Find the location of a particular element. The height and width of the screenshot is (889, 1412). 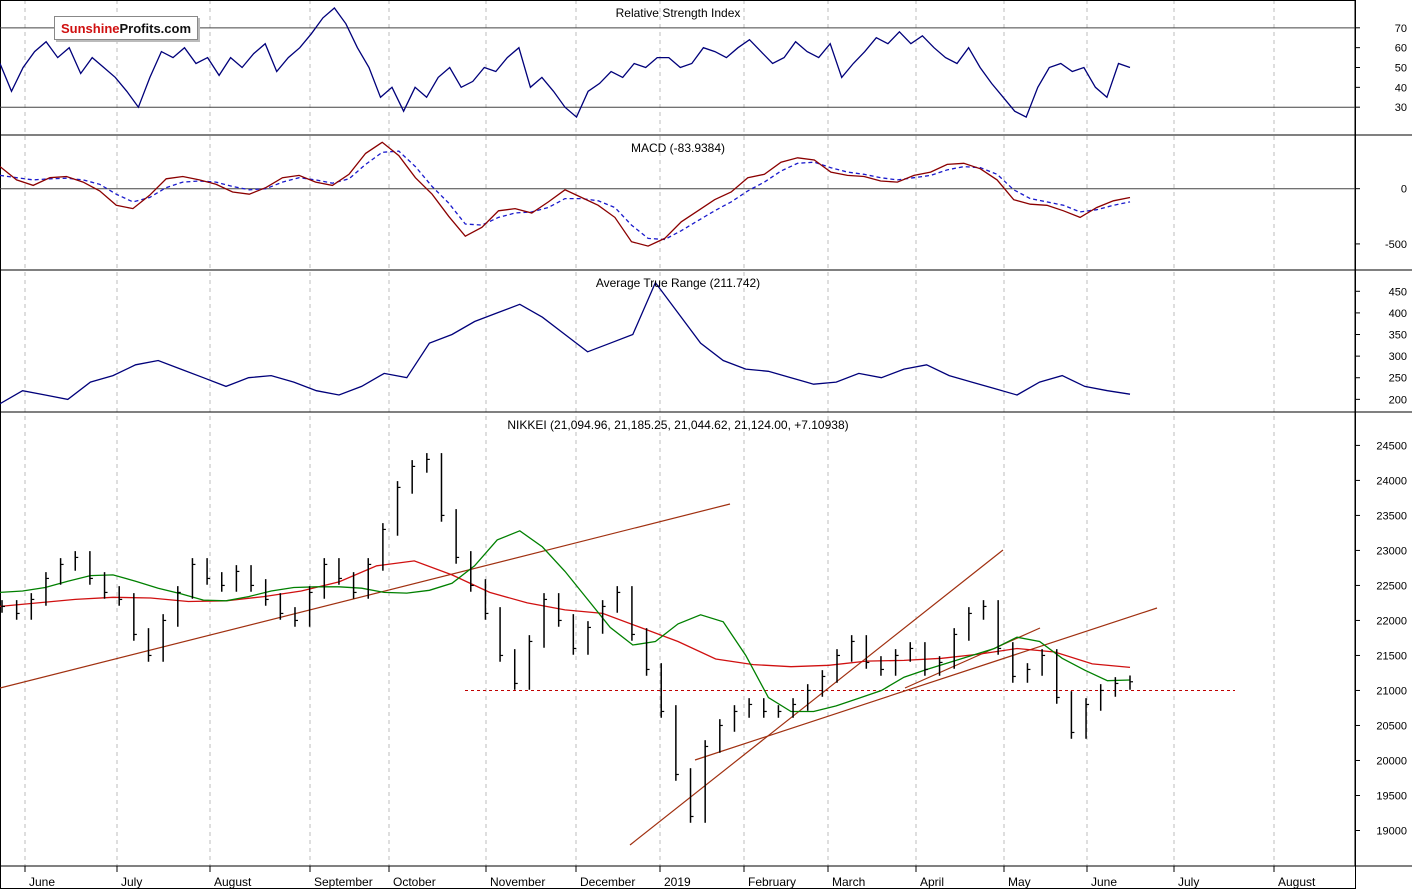

ma-long-line is located at coordinates (565, 614).